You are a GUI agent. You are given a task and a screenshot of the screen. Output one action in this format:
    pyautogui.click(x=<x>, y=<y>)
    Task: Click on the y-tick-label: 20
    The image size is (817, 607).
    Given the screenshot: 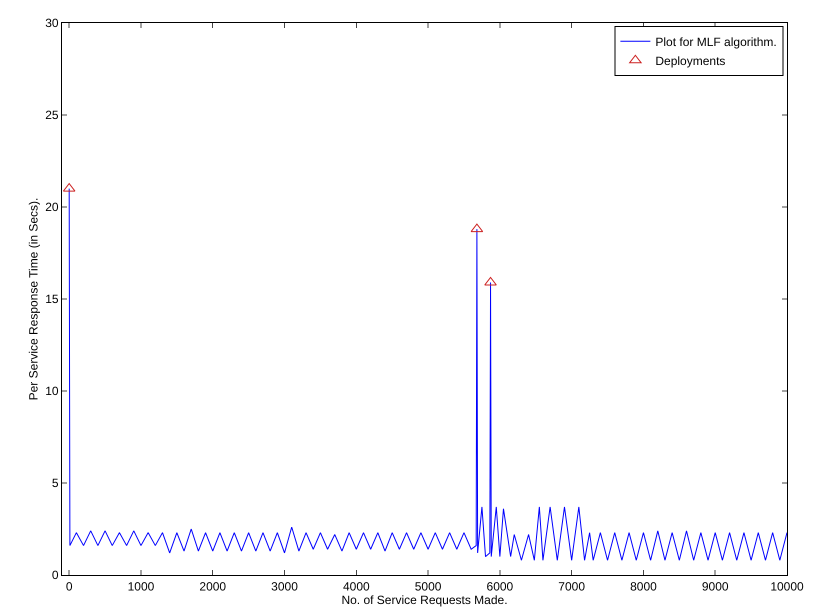 What is the action you would take?
    pyautogui.click(x=52, y=207)
    